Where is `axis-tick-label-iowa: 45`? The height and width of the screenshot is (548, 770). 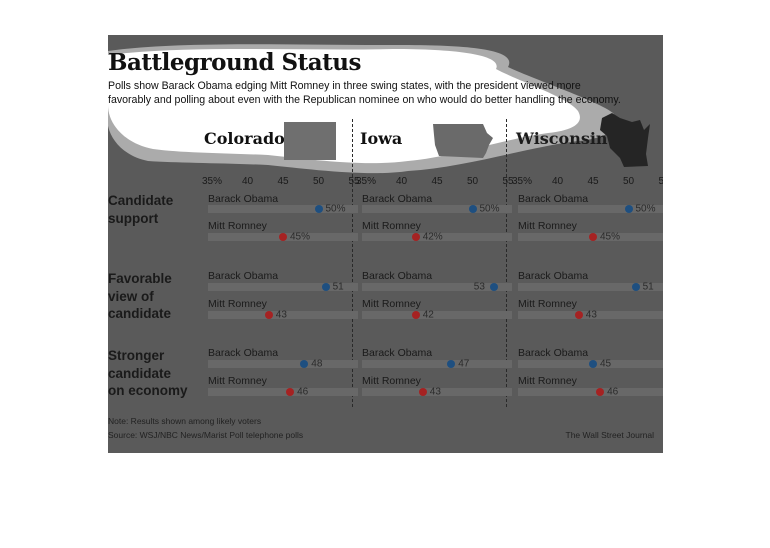 axis-tick-label-iowa: 45 is located at coordinates (437, 181).